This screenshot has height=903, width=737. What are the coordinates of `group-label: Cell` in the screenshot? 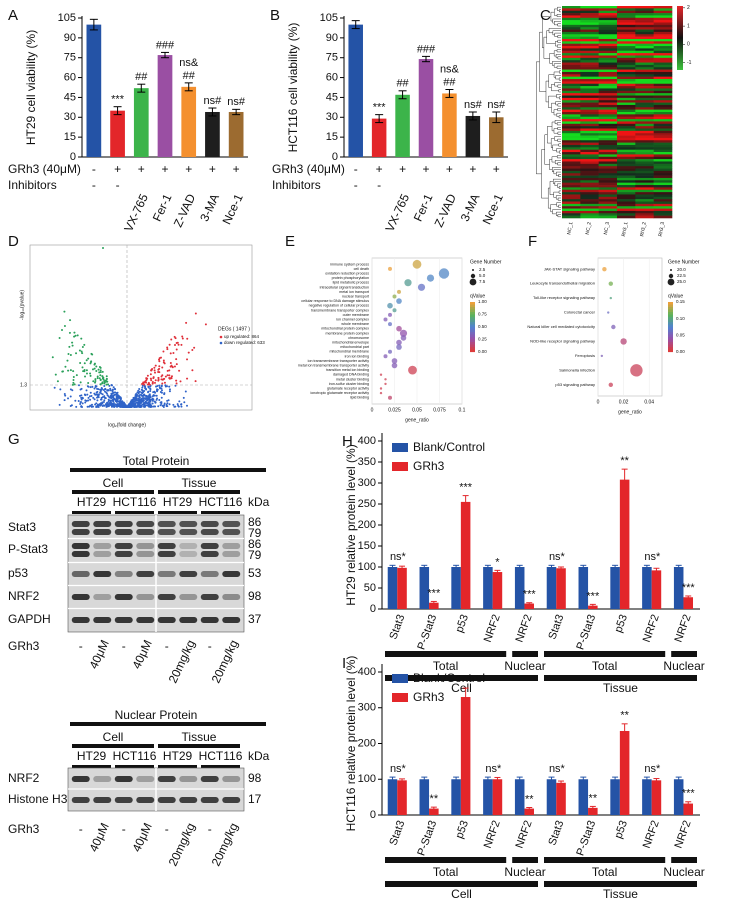 It's located at (461, 894).